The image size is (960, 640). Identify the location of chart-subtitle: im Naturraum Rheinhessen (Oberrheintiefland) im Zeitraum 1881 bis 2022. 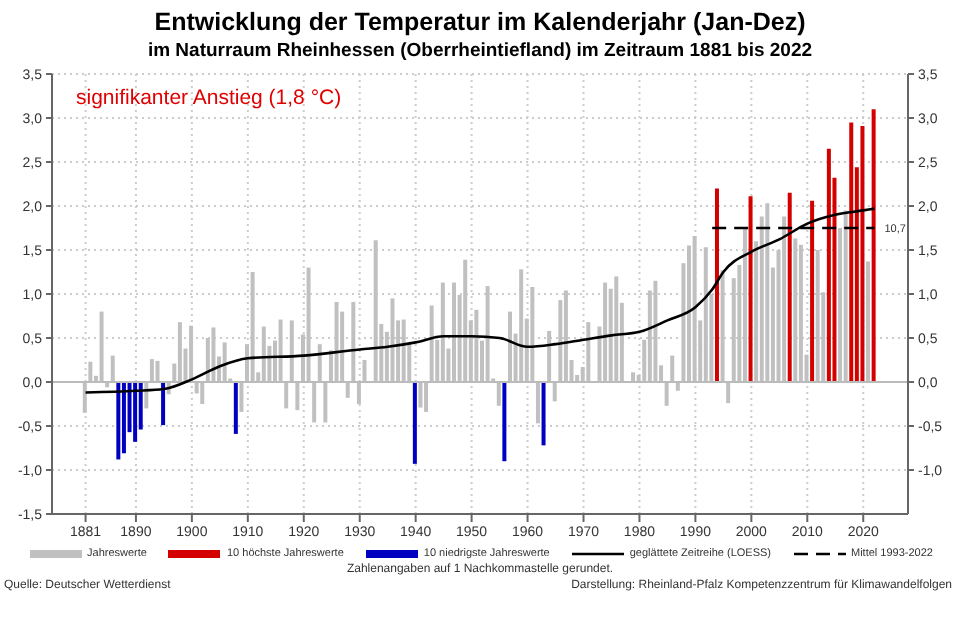
(480, 51).